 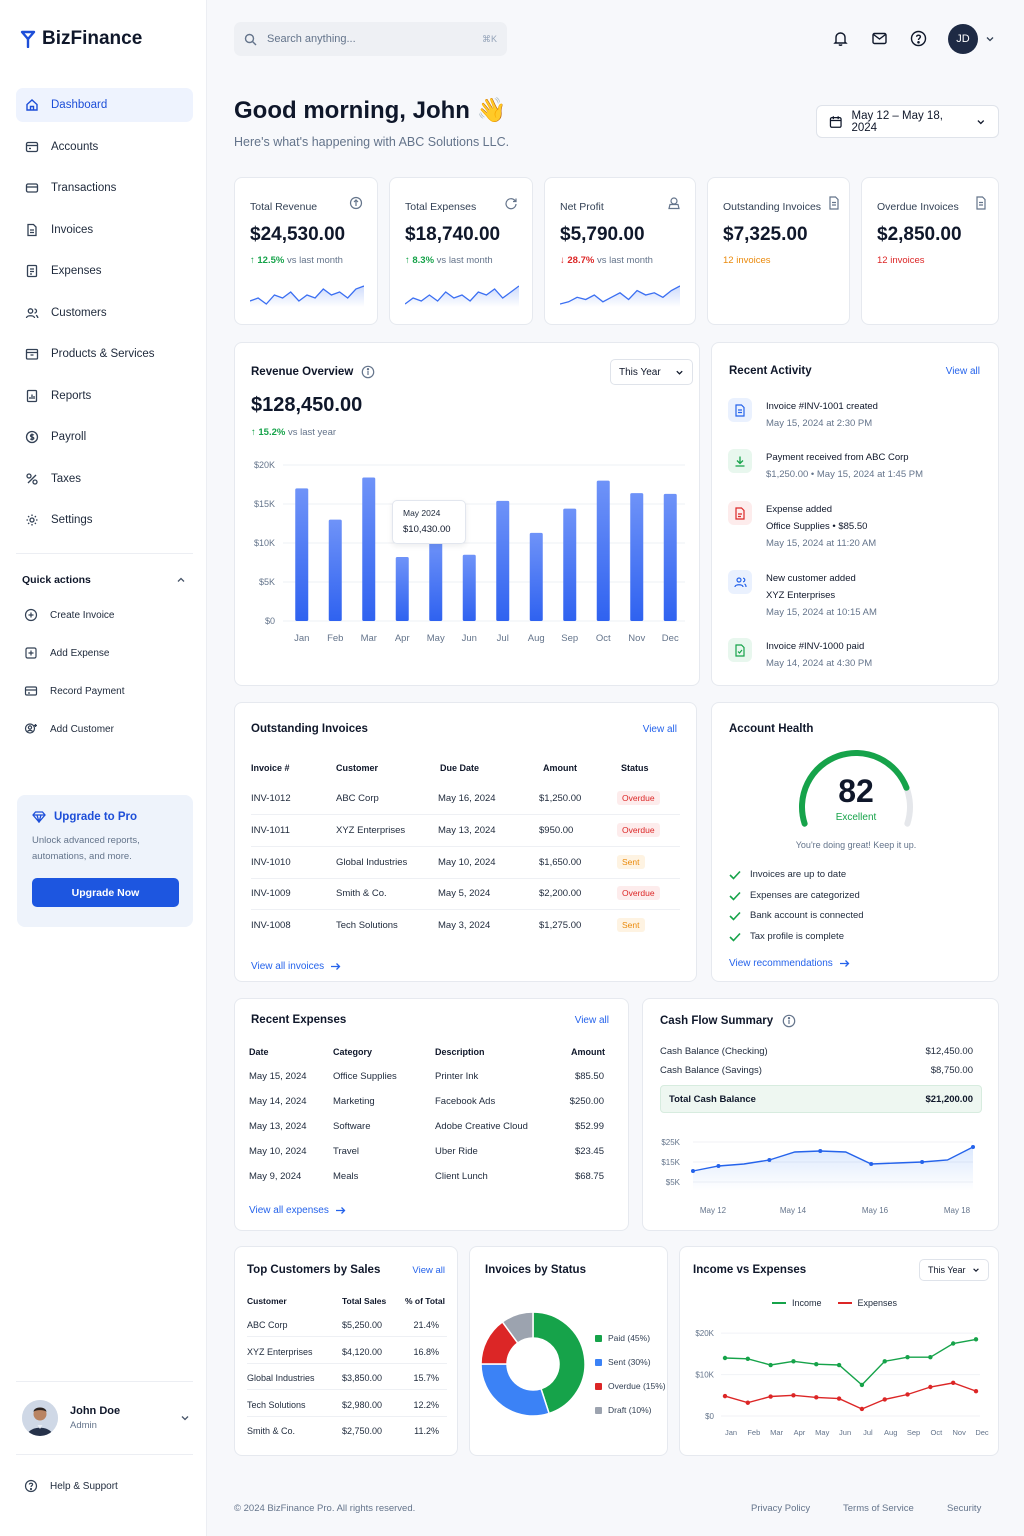 What do you see at coordinates (105, 892) in the screenshot?
I see `upgrade-now-button: Upgrade Now` at bounding box center [105, 892].